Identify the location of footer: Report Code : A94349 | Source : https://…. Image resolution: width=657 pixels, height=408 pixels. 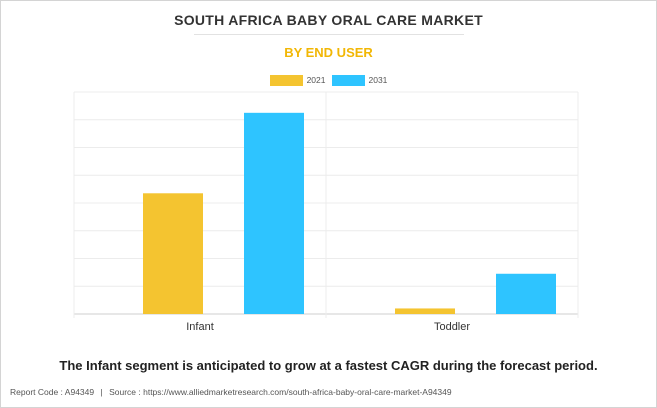
(231, 392).